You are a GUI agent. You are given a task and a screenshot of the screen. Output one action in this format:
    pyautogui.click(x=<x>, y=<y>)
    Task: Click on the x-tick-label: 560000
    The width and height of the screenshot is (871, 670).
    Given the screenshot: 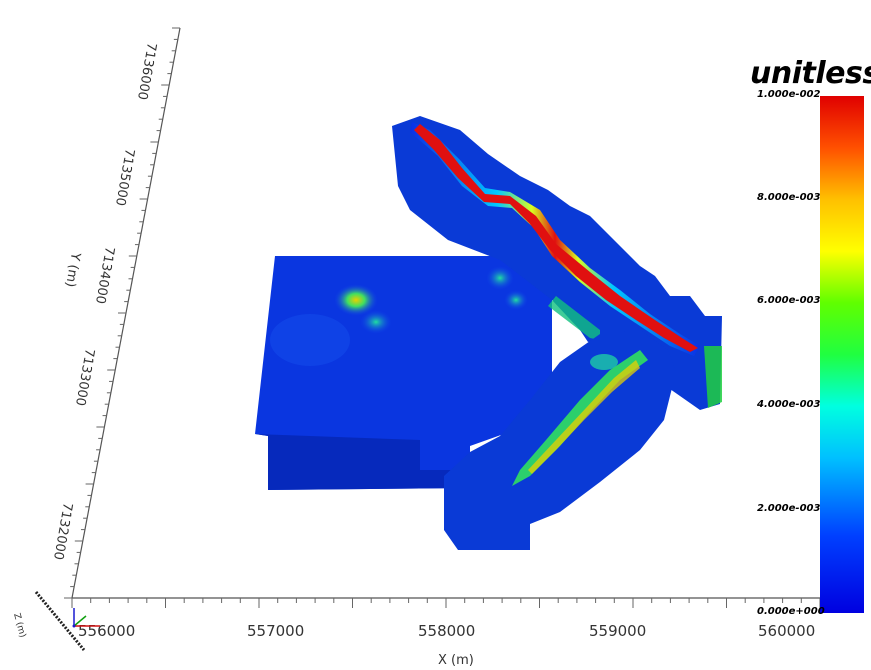 What is the action you would take?
    pyautogui.click(x=786, y=631)
    